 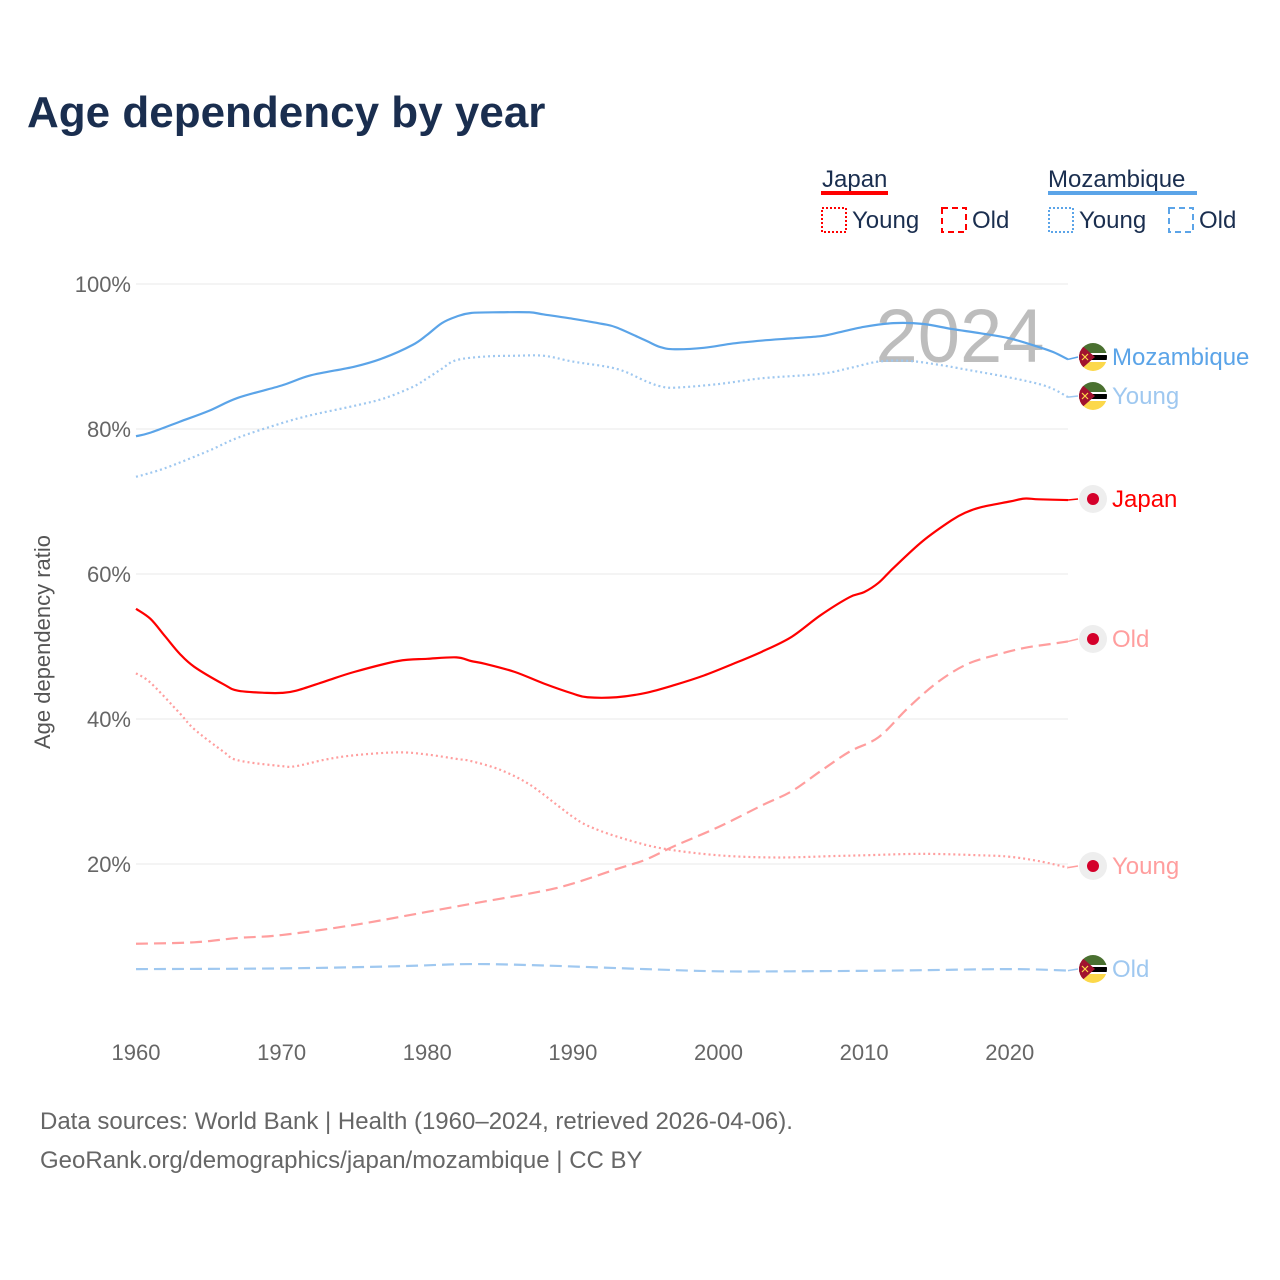 I want to click on y-tick-label: 100%, so click(x=103, y=284).